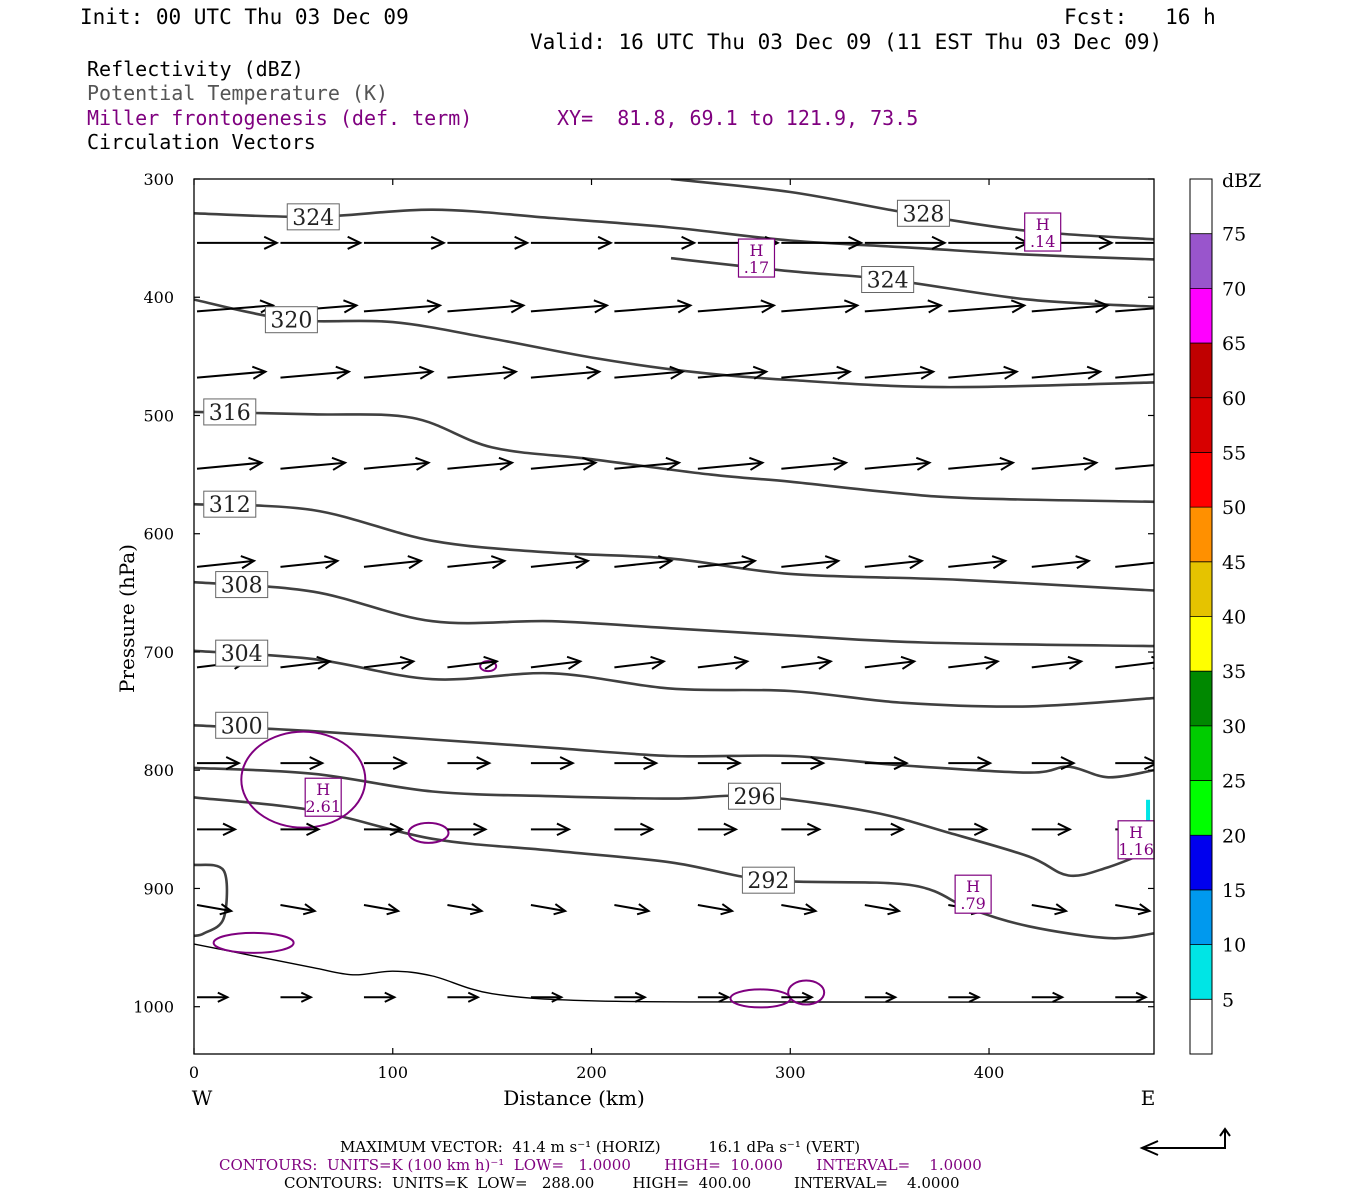 The image size is (1350, 1200). Describe the element at coordinates (1148, 810) in the screenshot. I see `reflectivity-echo` at that location.